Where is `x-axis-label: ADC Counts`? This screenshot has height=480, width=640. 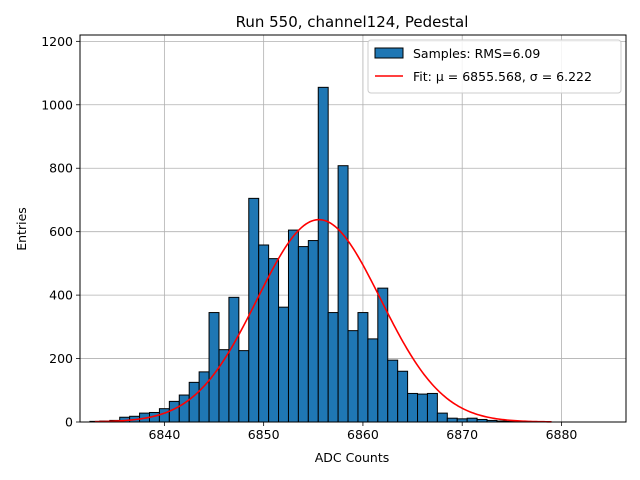
x-axis-label: ADC Counts is located at coordinates (352, 457).